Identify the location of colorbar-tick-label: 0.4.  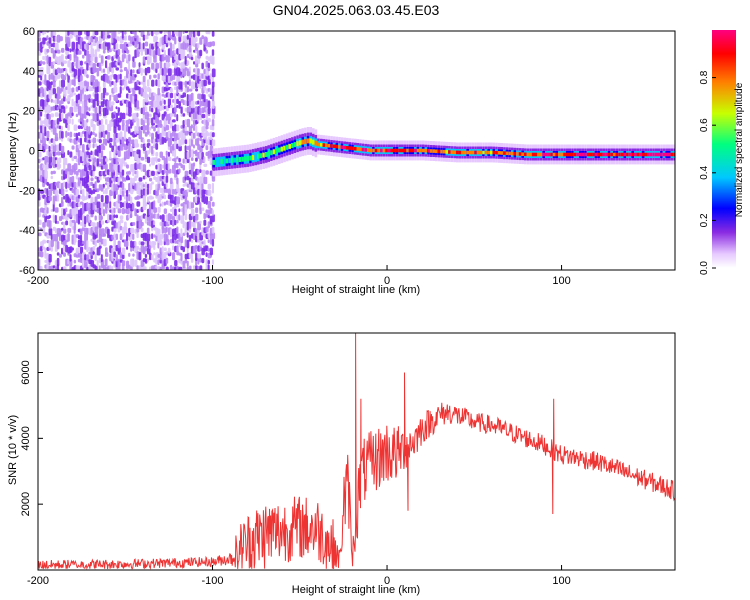
(704, 172).